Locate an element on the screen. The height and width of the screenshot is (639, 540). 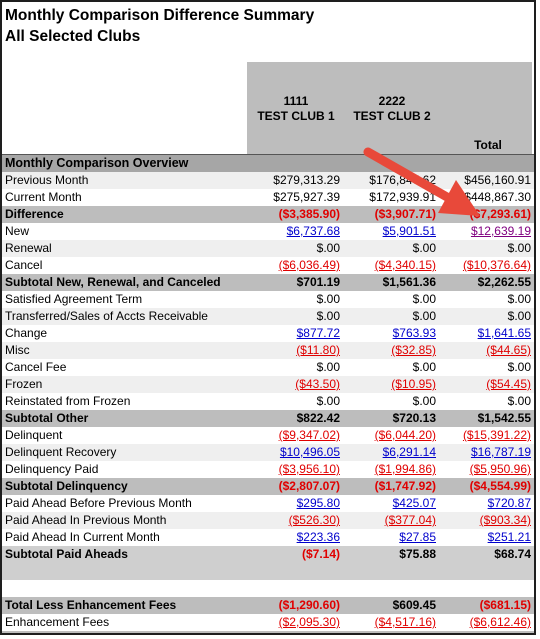
row-label: Misc is located at coordinates (124, 350).